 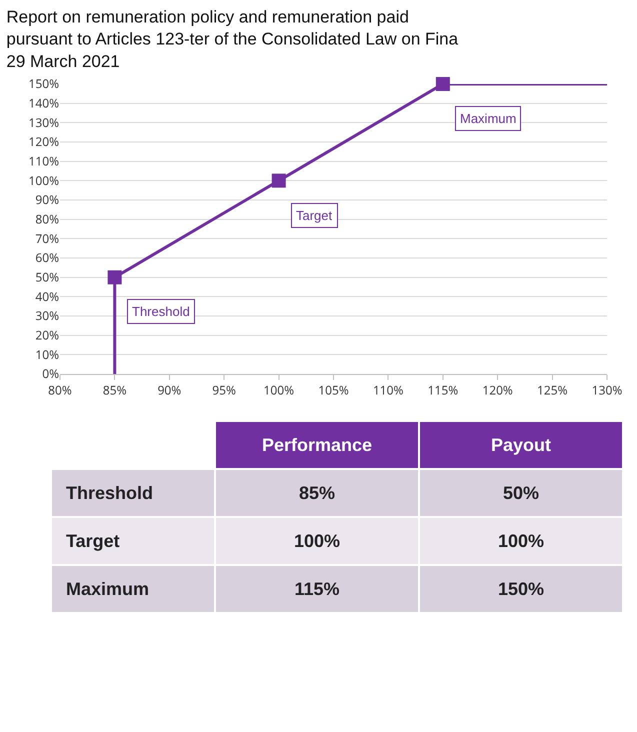 I want to click on y-tick-label: 60%, so click(x=47, y=257).